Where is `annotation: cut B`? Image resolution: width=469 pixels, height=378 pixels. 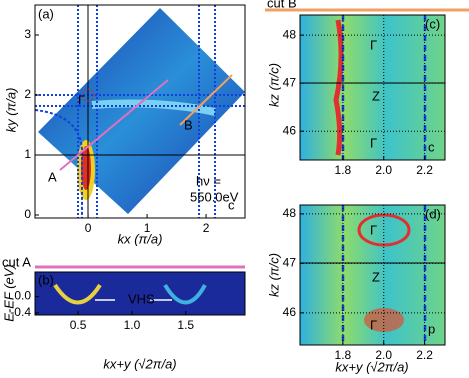 annotation: cut B is located at coordinates (282, 5).